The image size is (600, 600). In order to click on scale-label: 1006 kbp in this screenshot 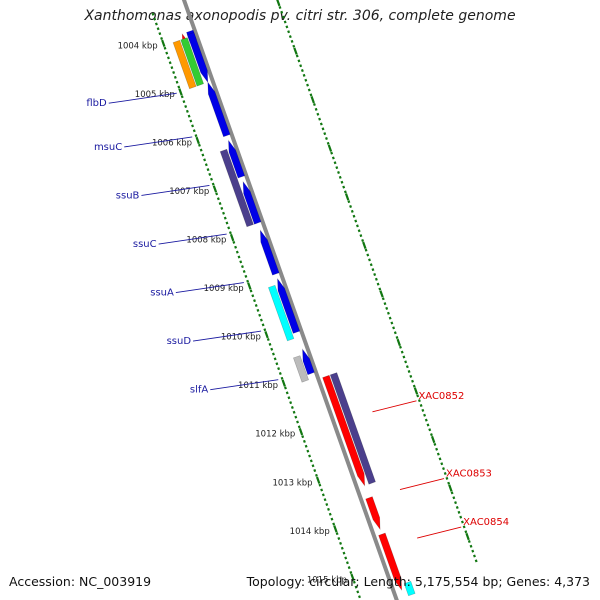, I will do `click(172, 143)`.